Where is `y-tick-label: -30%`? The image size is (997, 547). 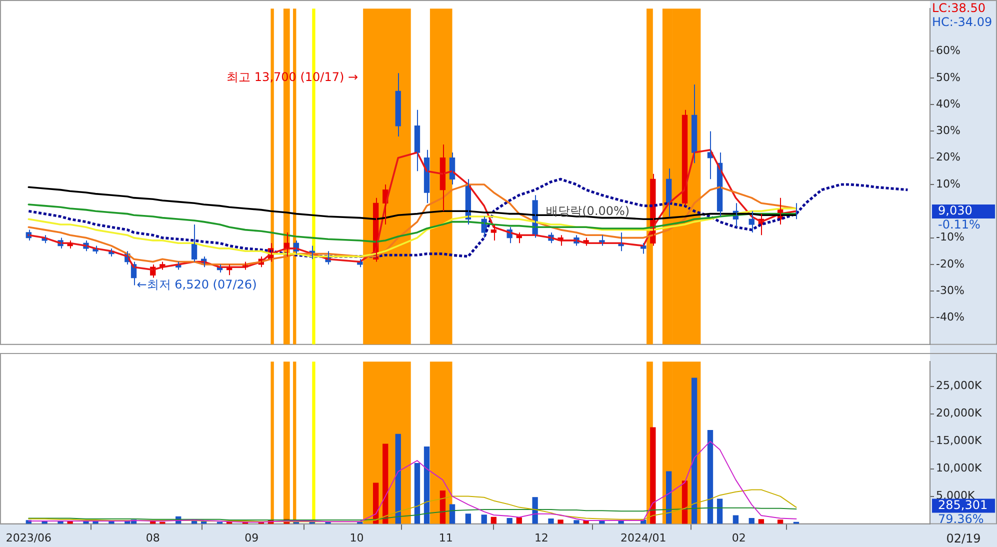
y-tick-label: -30% is located at coordinates (950, 290).